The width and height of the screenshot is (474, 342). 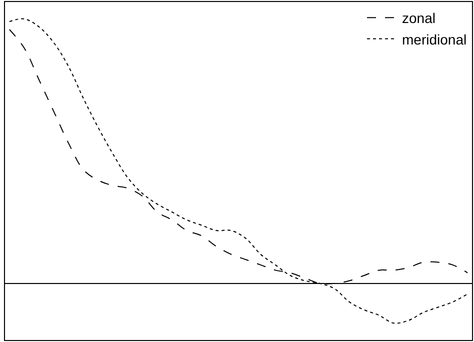 What do you see at coordinates (419, 18) in the screenshot?
I see `legend-label: zonal` at bounding box center [419, 18].